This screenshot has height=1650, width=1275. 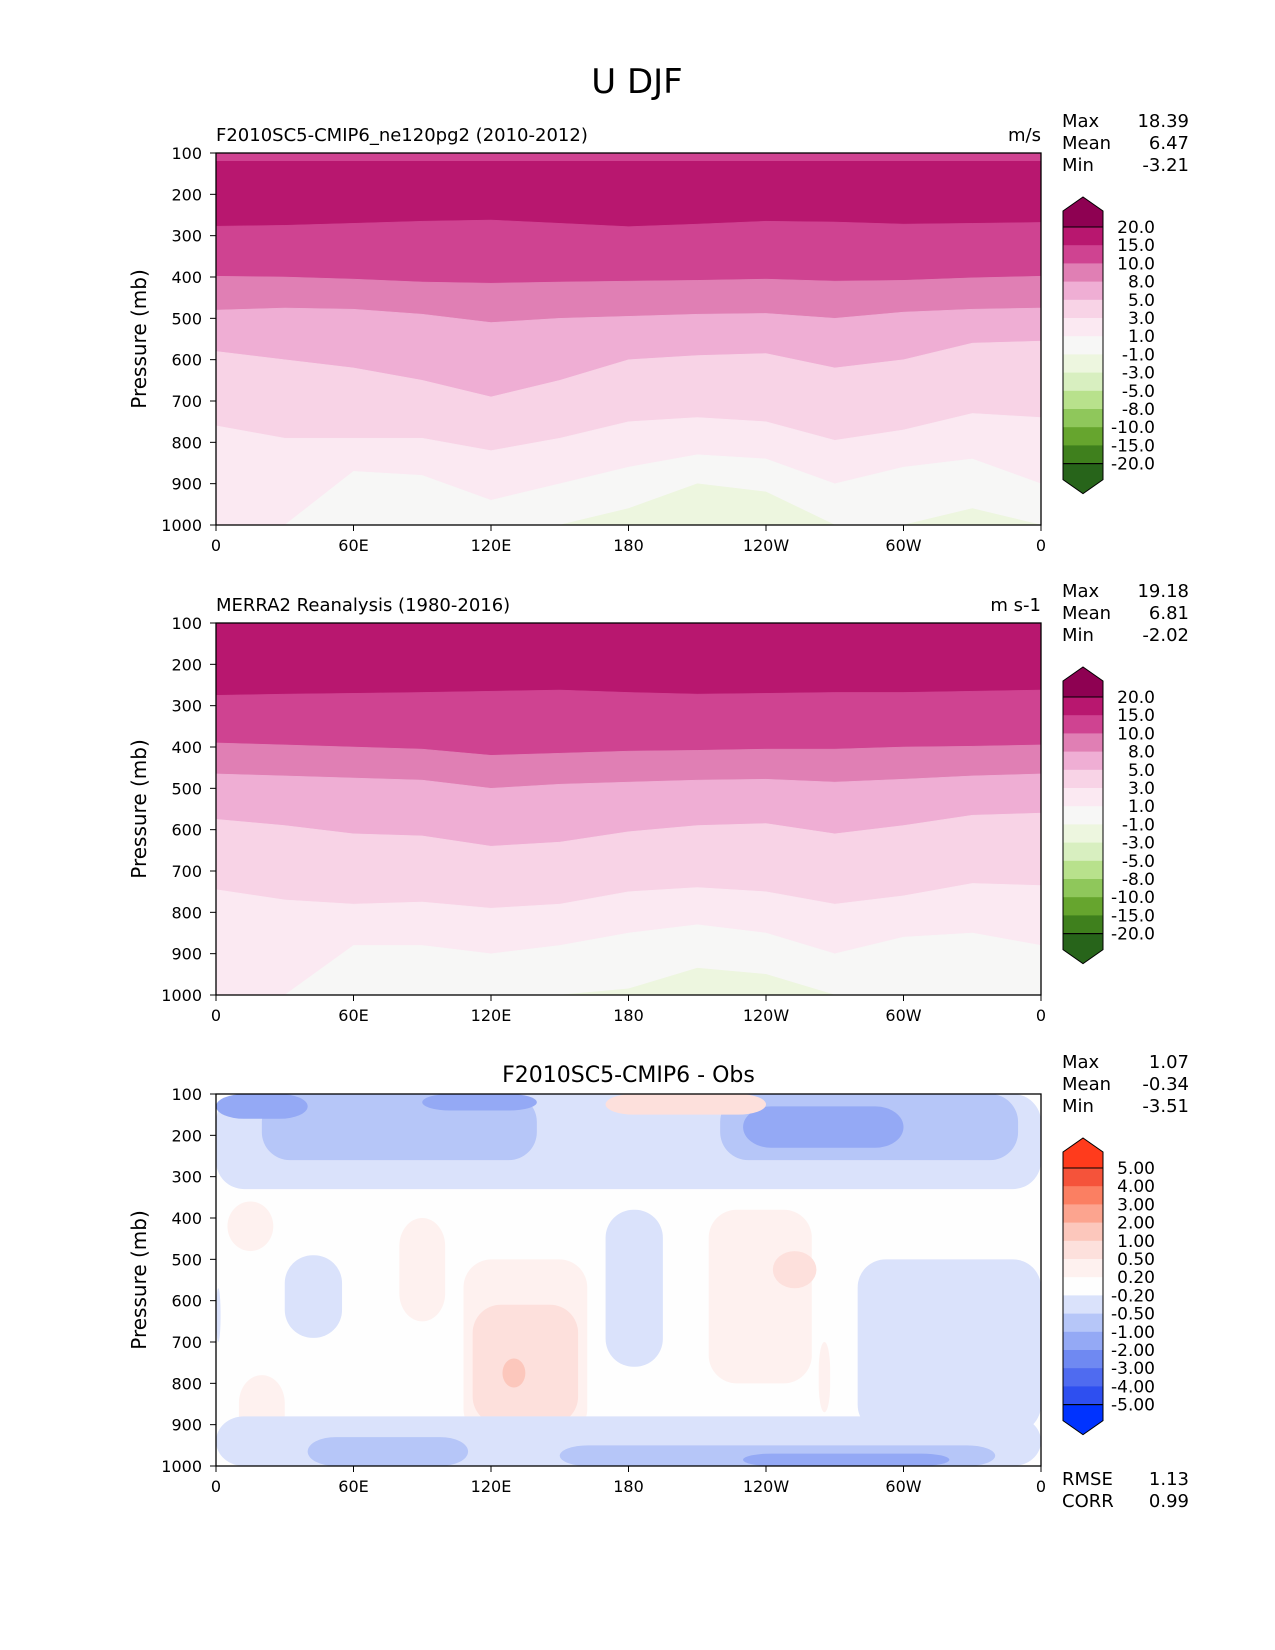 I want to click on colorbar-label: -0.50, so click(x=1133, y=1315).